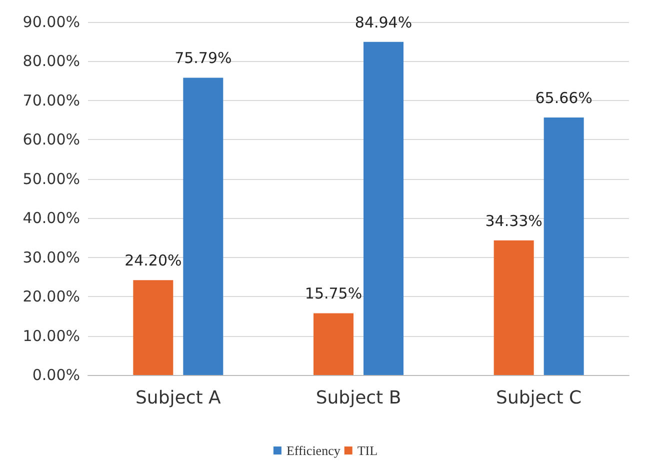 This screenshot has width=651, height=464. What do you see at coordinates (153, 261) in the screenshot?
I see `data-label: 24.20%` at bounding box center [153, 261].